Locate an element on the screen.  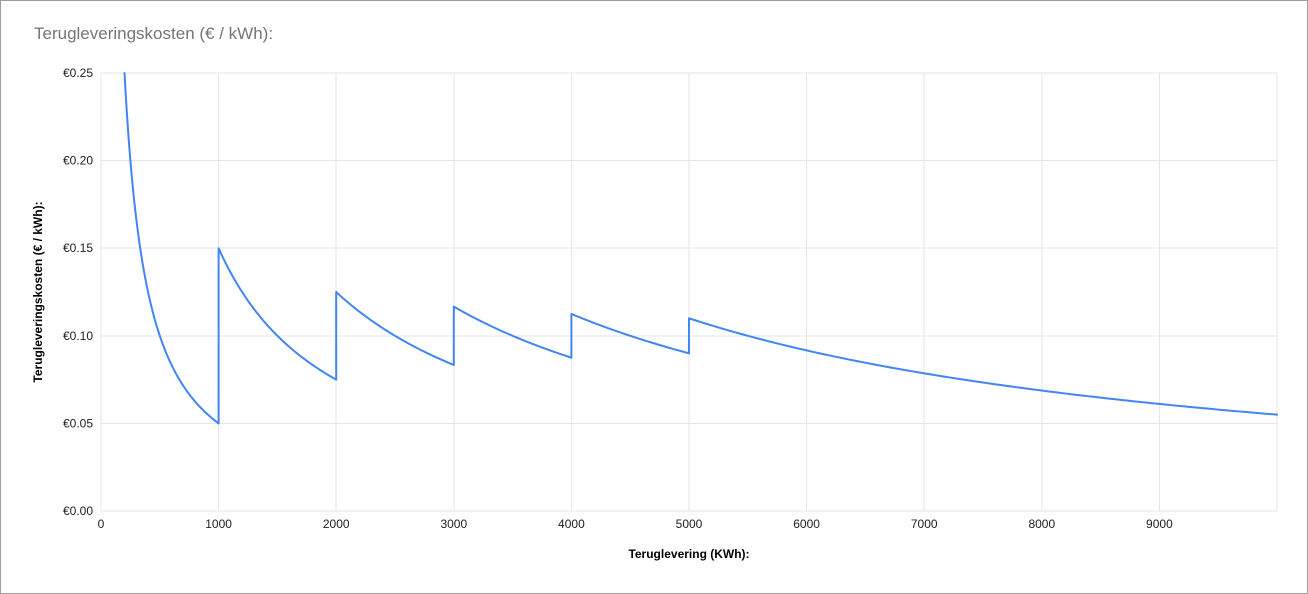
y-tick-label: €0.20 is located at coordinates (78, 161).